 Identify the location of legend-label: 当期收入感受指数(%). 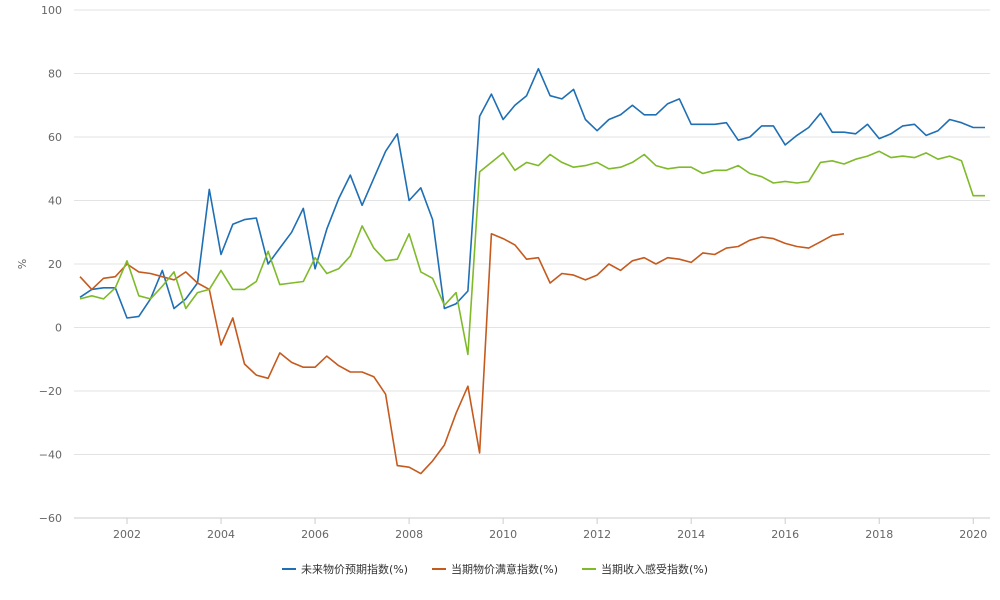
(654, 569).